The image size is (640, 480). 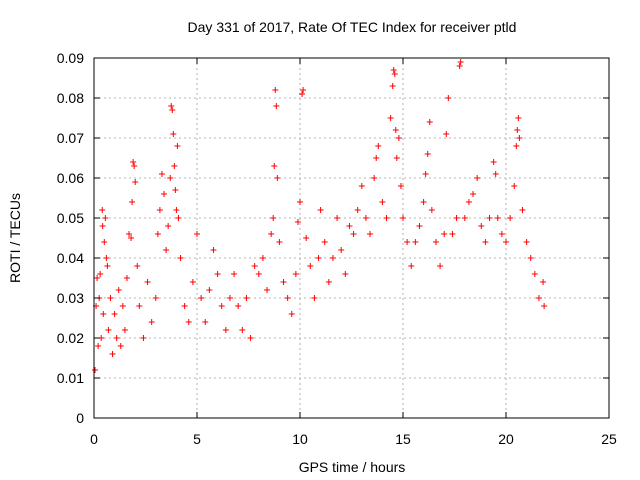 I want to click on x-tick-label: 25, so click(x=609, y=439).